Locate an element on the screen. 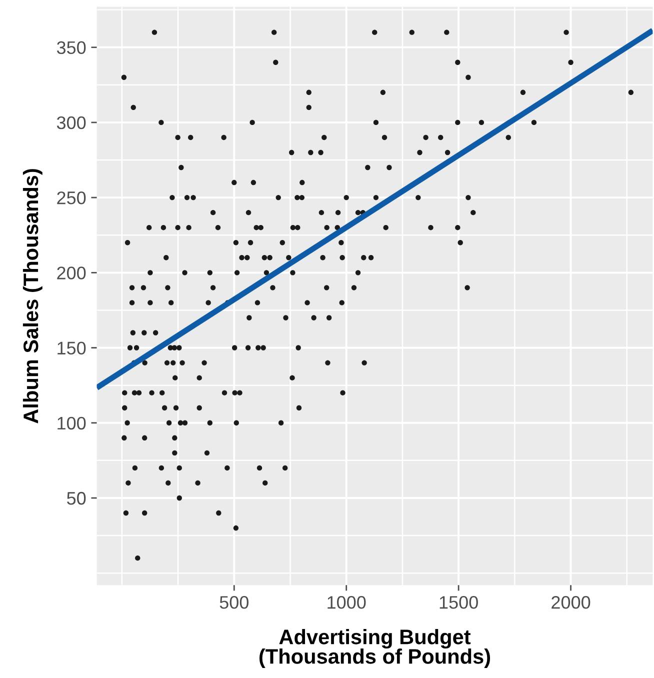 This screenshot has height=678, width=654. x-tick-label: 1500 is located at coordinates (459, 602).